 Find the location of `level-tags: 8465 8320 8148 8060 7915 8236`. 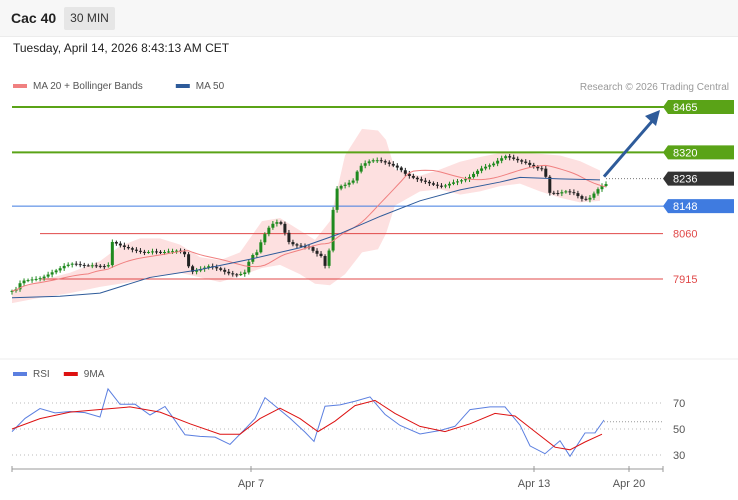

level-tags: 8465 8320 8148 8060 7915 8236 is located at coordinates (698, 193).